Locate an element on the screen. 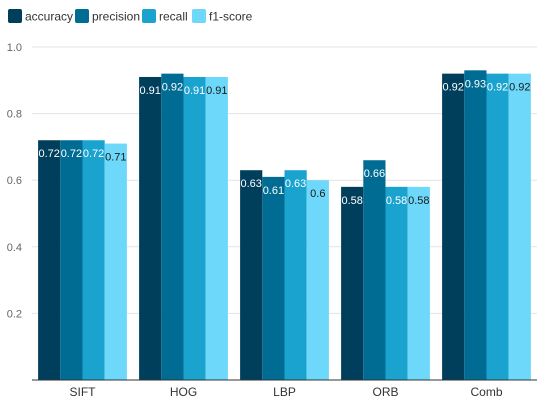 The image size is (550, 402). bar-sift-accuracy is located at coordinates (49, 260).